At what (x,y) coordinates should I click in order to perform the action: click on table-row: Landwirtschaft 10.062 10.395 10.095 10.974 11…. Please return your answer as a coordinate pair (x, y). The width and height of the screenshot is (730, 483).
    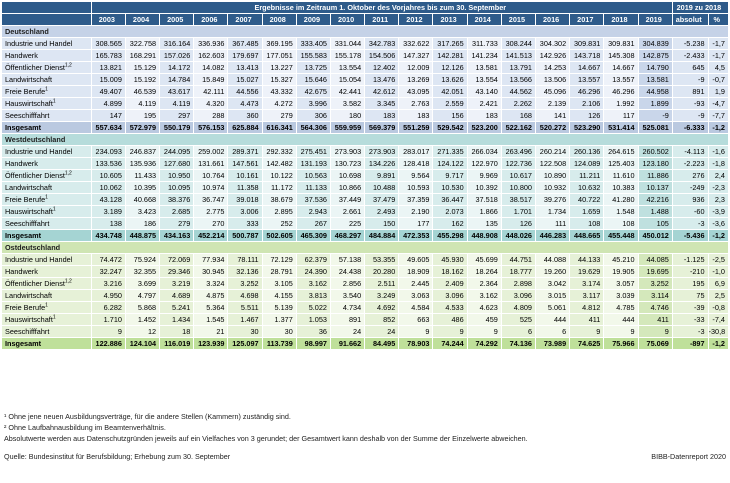
    Looking at the image, I should click on (365, 187).